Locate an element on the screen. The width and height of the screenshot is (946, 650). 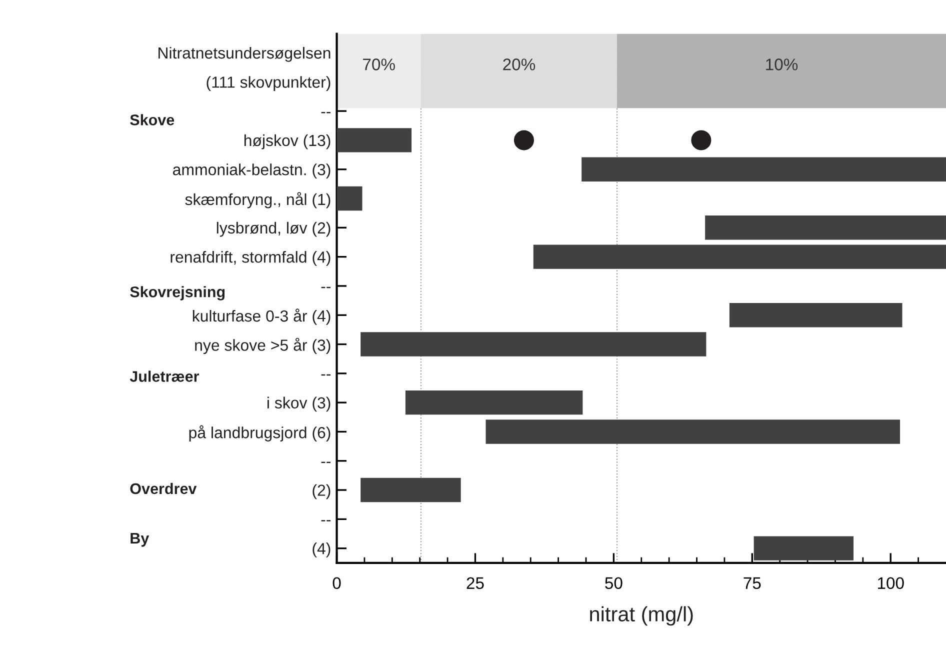
y-tick-label: på landbrugsjord (6) is located at coordinates (259, 433).